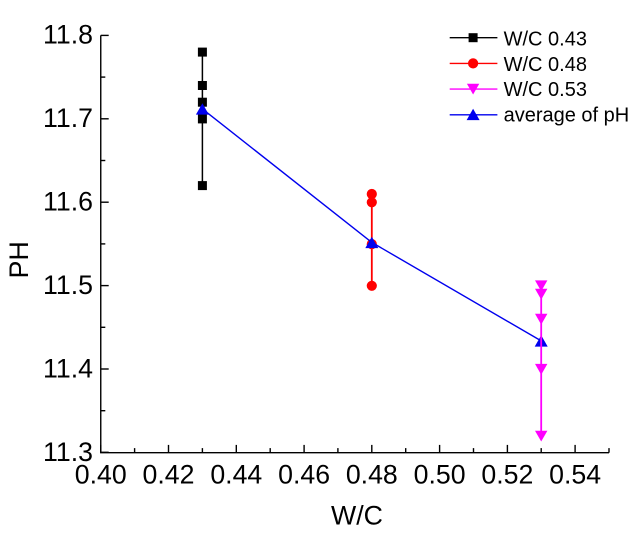  I want to click on svg-text: 0.54, so click(575, 474).